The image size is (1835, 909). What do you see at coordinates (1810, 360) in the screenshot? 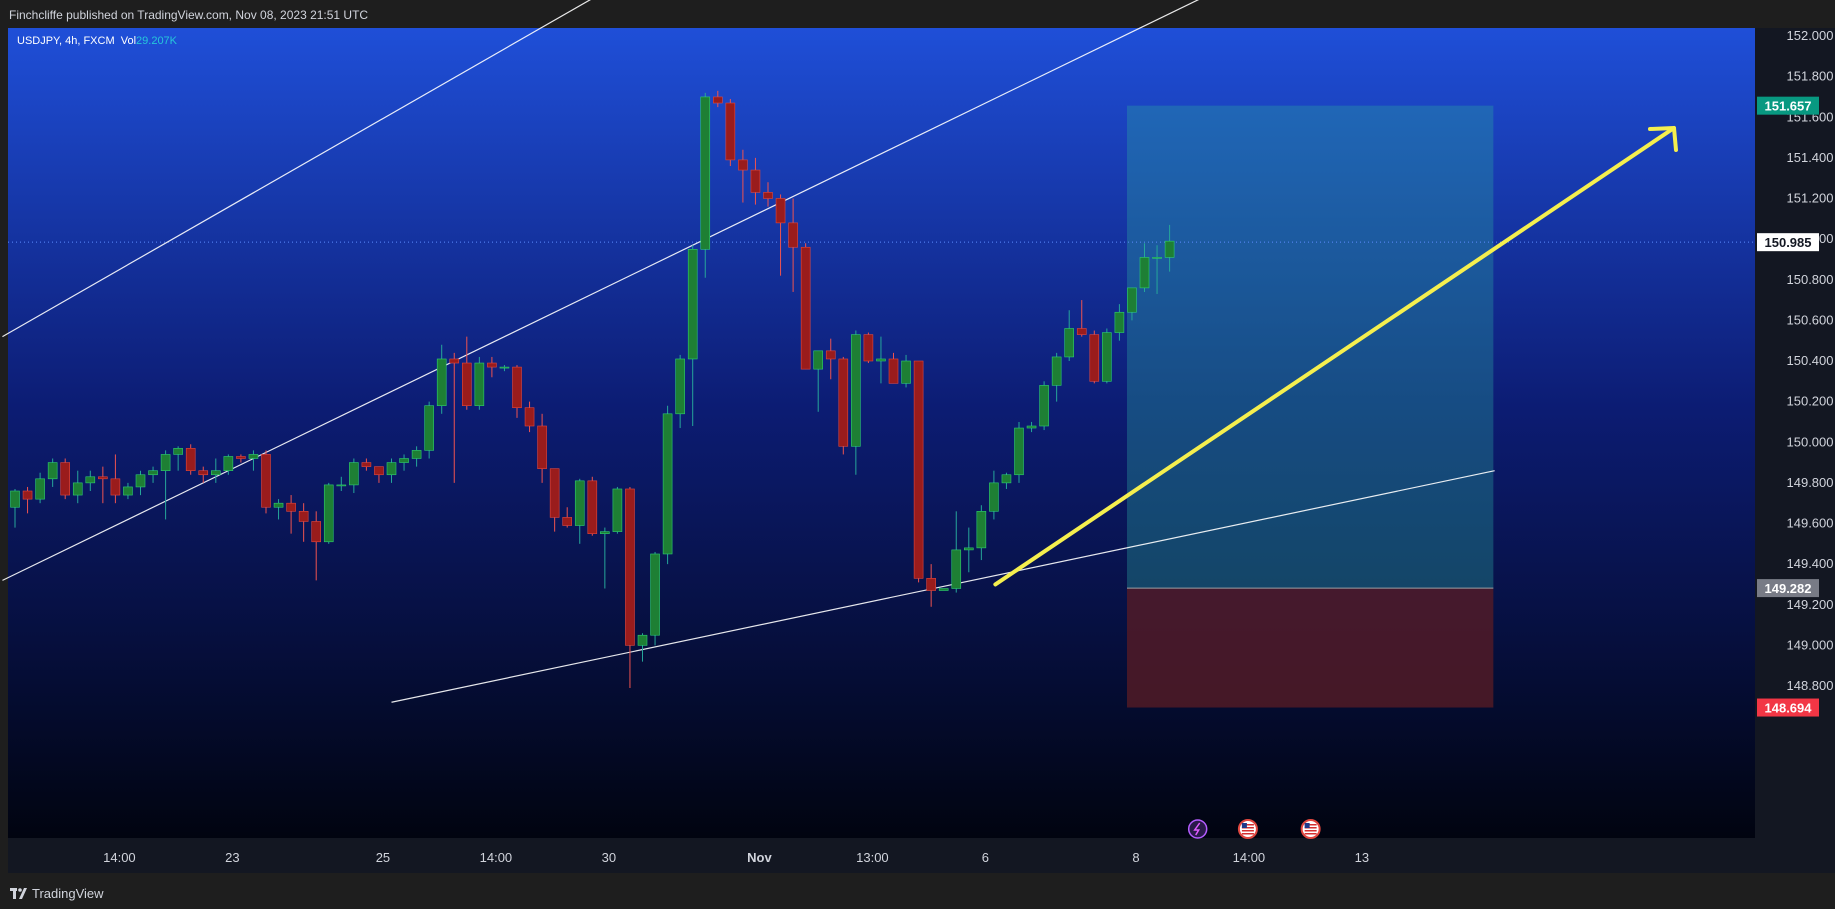
I see `price-tick-label: 150.400` at bounding box center [1810, 360].